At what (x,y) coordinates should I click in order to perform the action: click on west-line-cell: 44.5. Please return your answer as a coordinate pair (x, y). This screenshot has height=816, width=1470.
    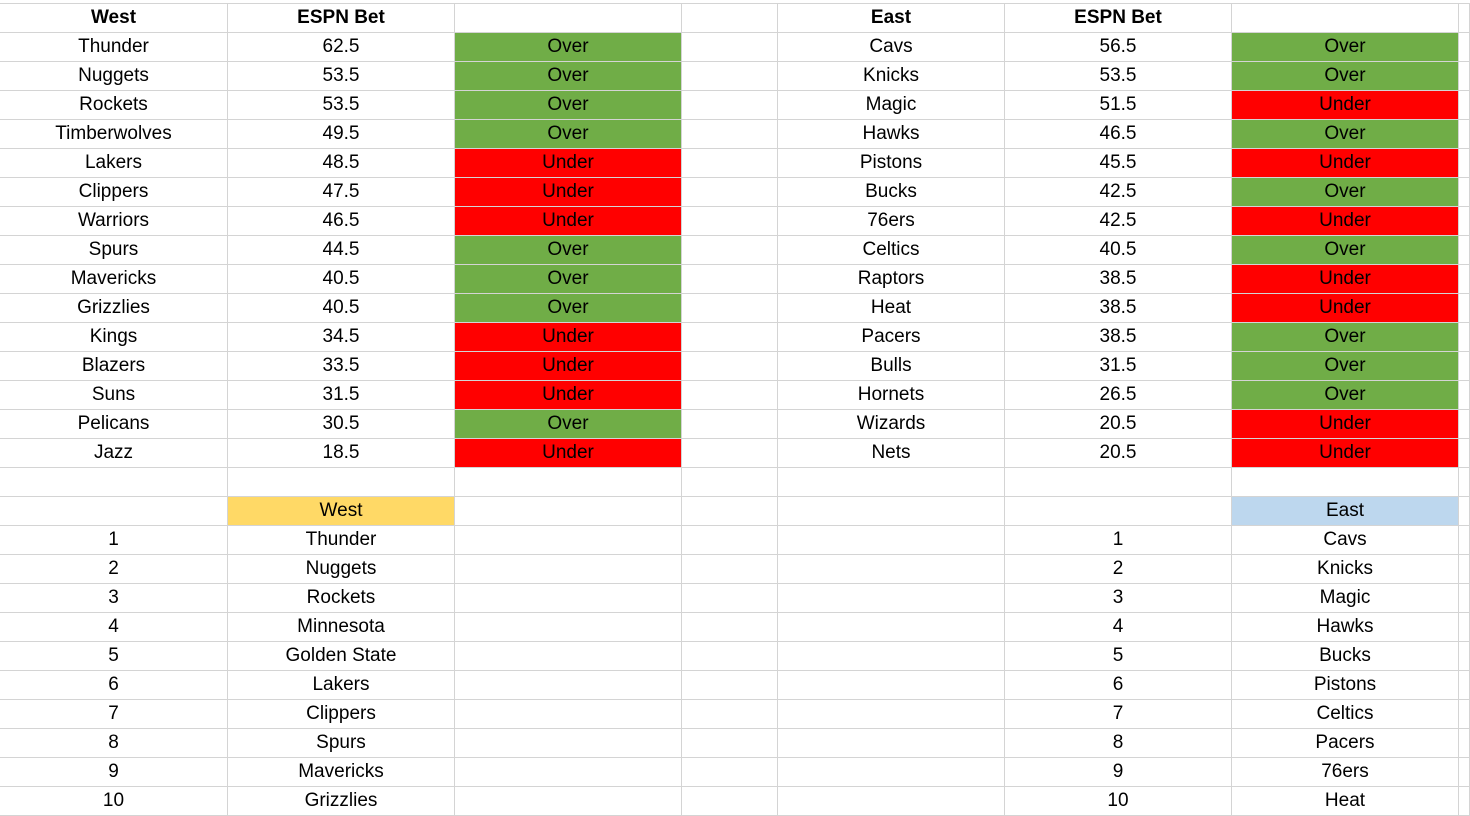
    Looking at the image, I should click on (341, 250).